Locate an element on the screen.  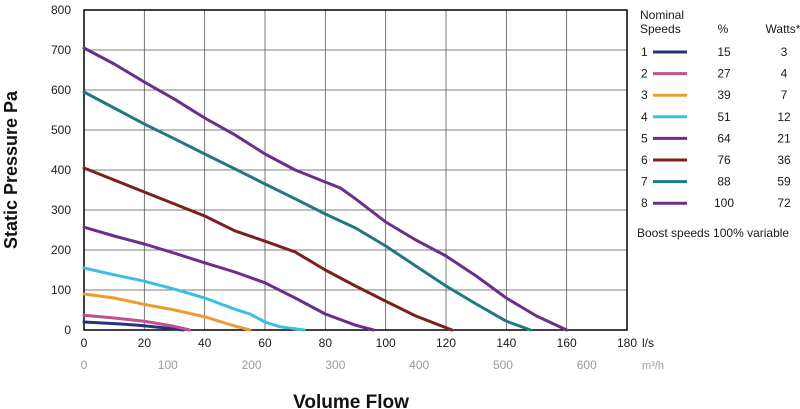
legend-percent-speed-7: 88 is located at coordinates (724, 182).